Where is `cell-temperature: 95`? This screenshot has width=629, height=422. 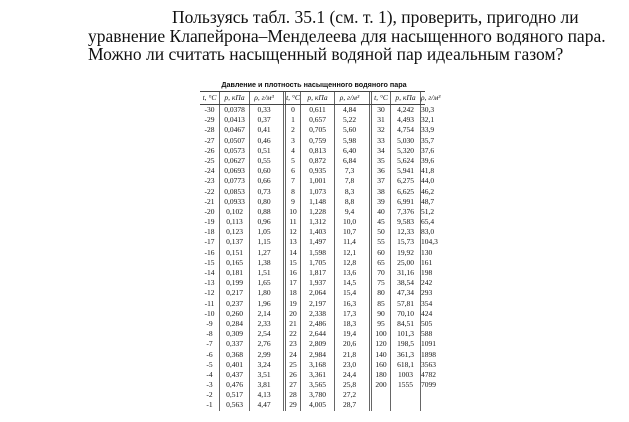 cell-temperature: 95 is located at coordinates (379, 324).